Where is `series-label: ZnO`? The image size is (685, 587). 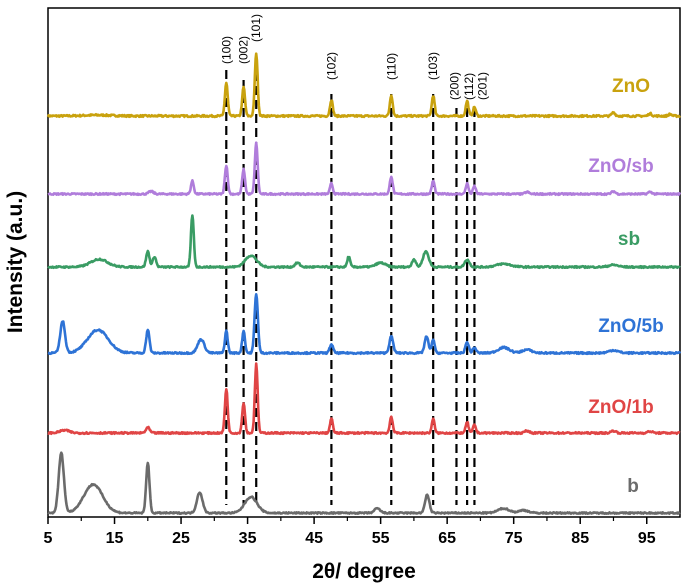
series-label: ZnO is located at coordinates (631, 86).